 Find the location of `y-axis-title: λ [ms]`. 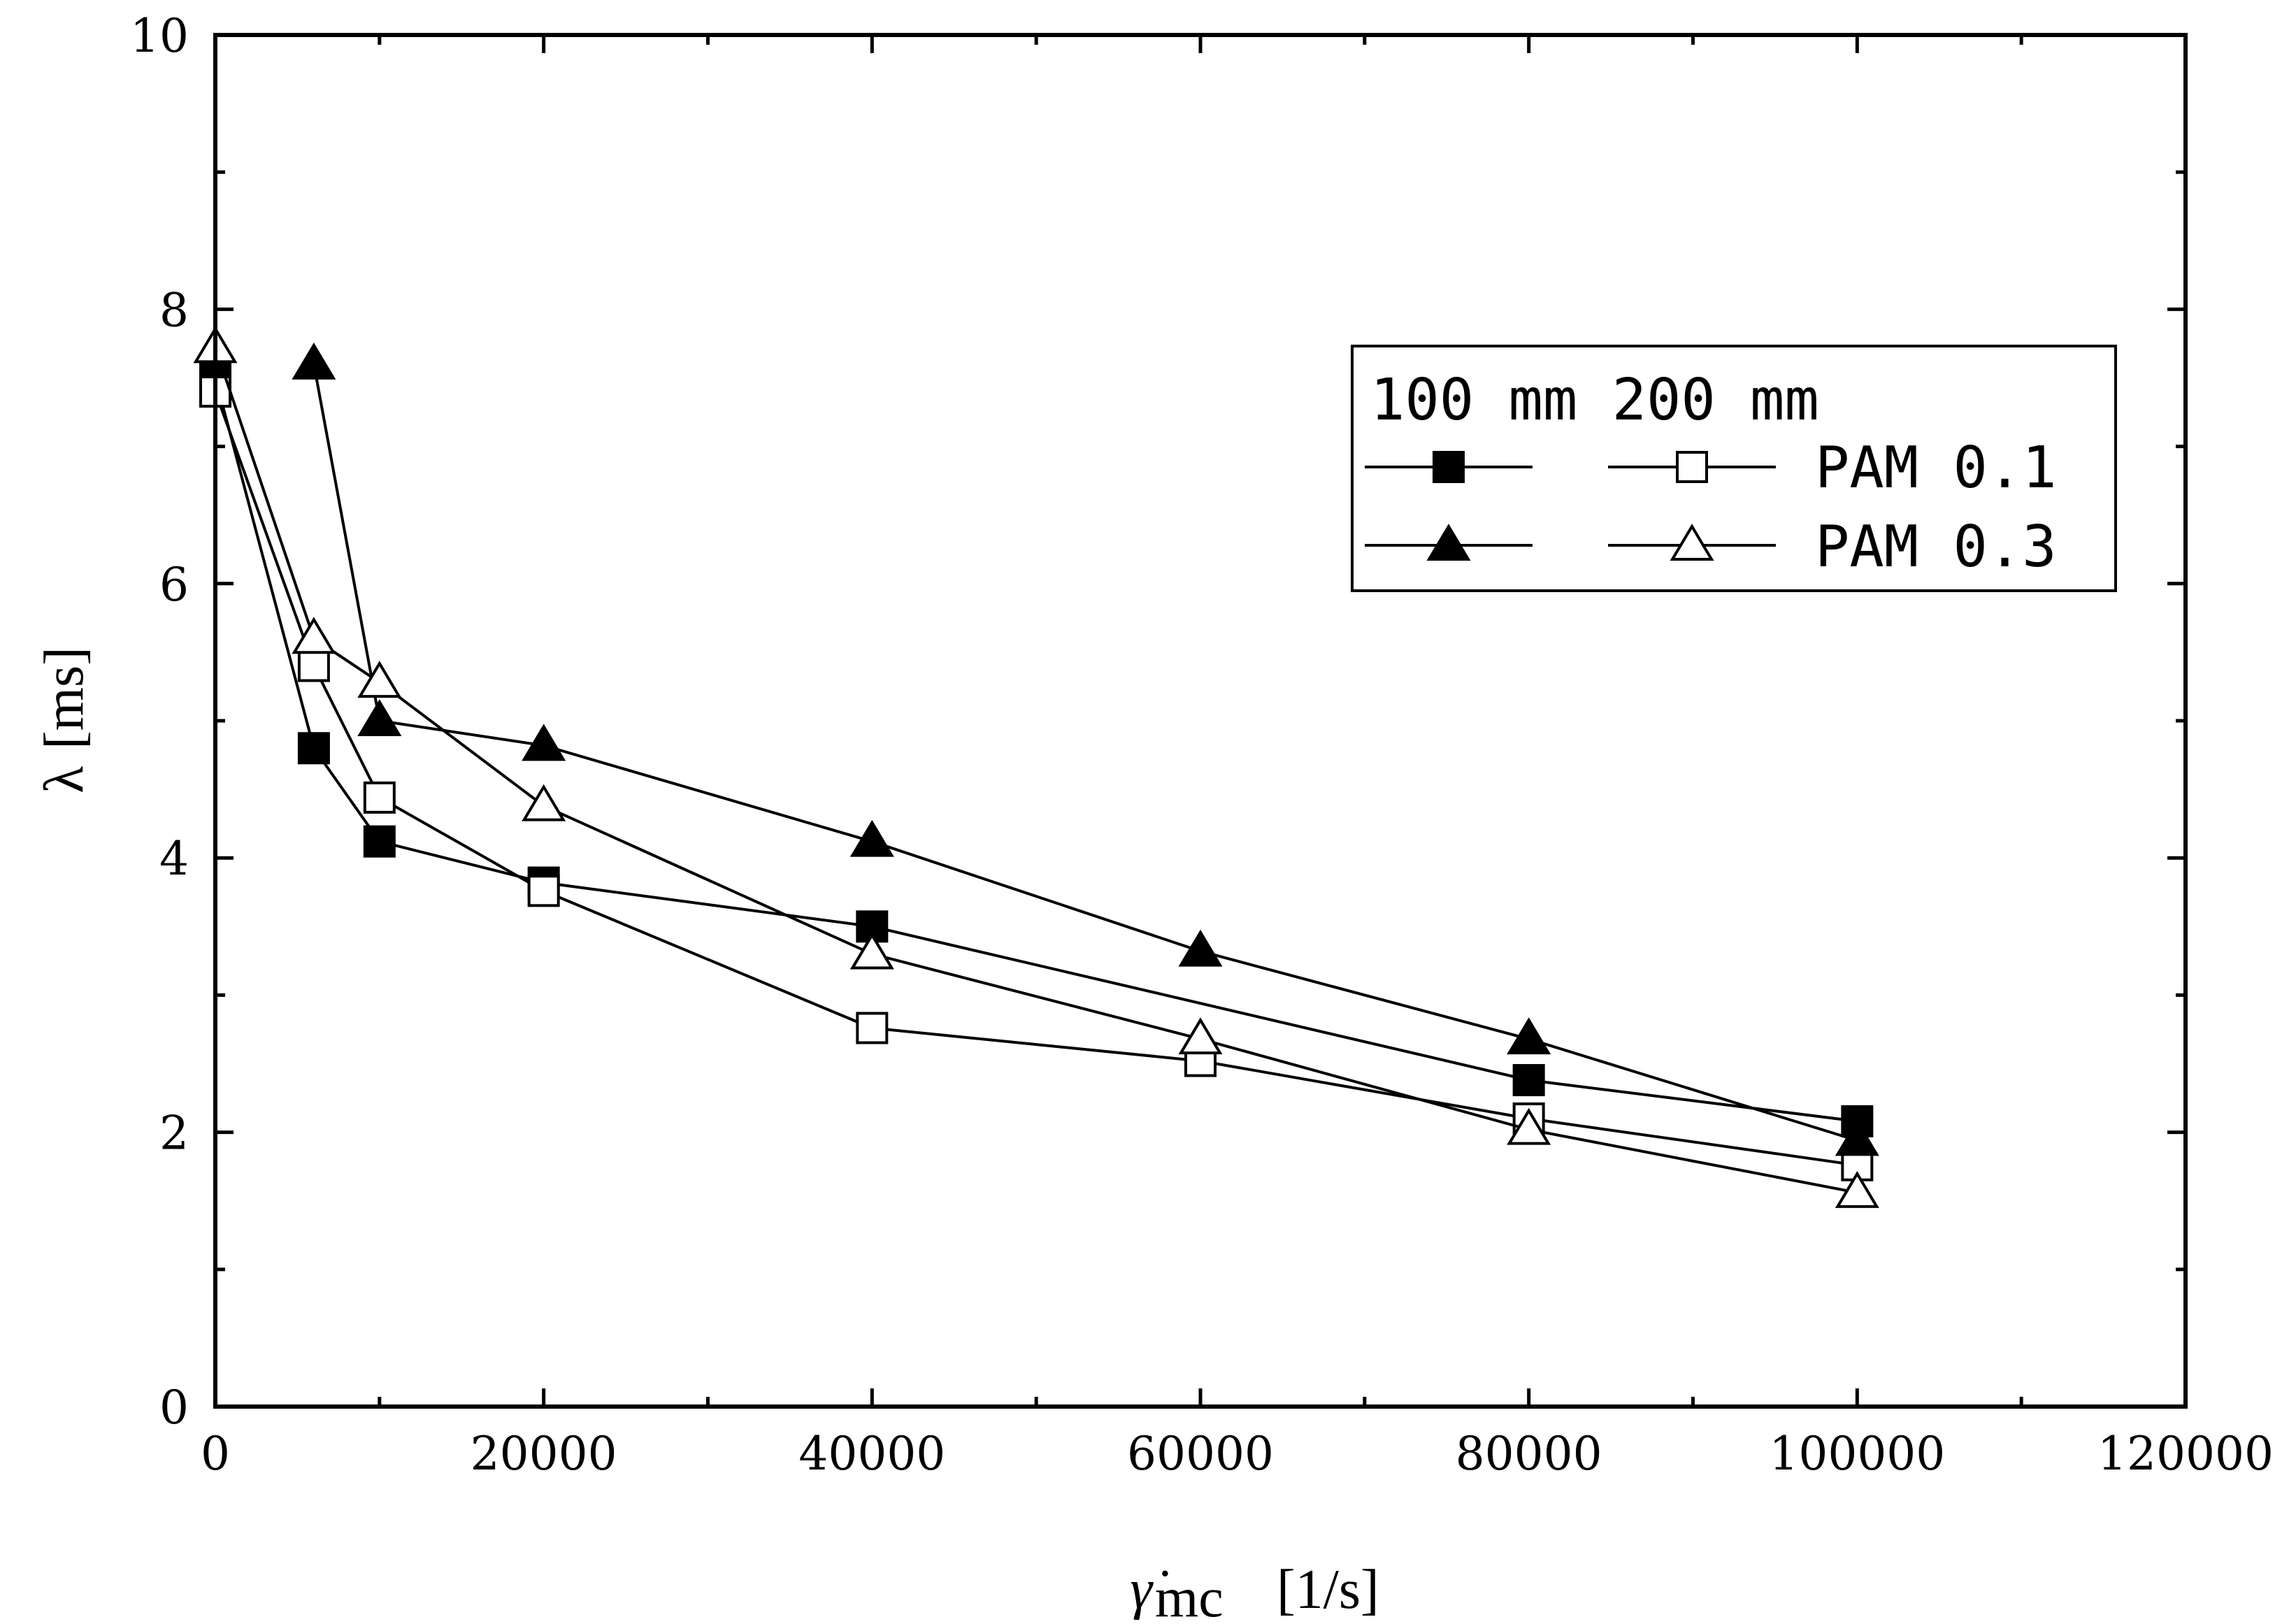

y-axis-title: λ [ms] is located at coordinates (64, 720).